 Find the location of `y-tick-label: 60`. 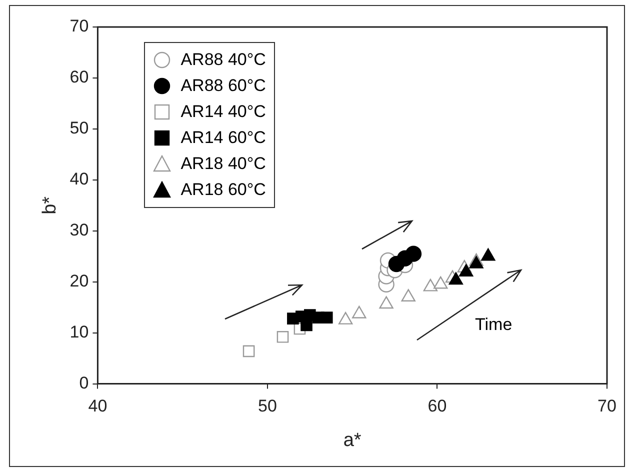

y-tick-label: 60 is located at coordinates (79, 77).